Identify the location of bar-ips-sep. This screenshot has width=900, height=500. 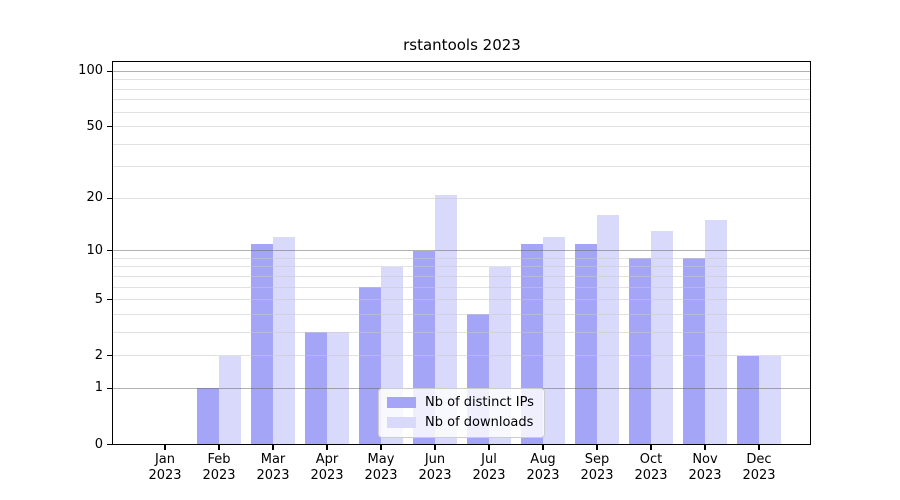
(586, 344).